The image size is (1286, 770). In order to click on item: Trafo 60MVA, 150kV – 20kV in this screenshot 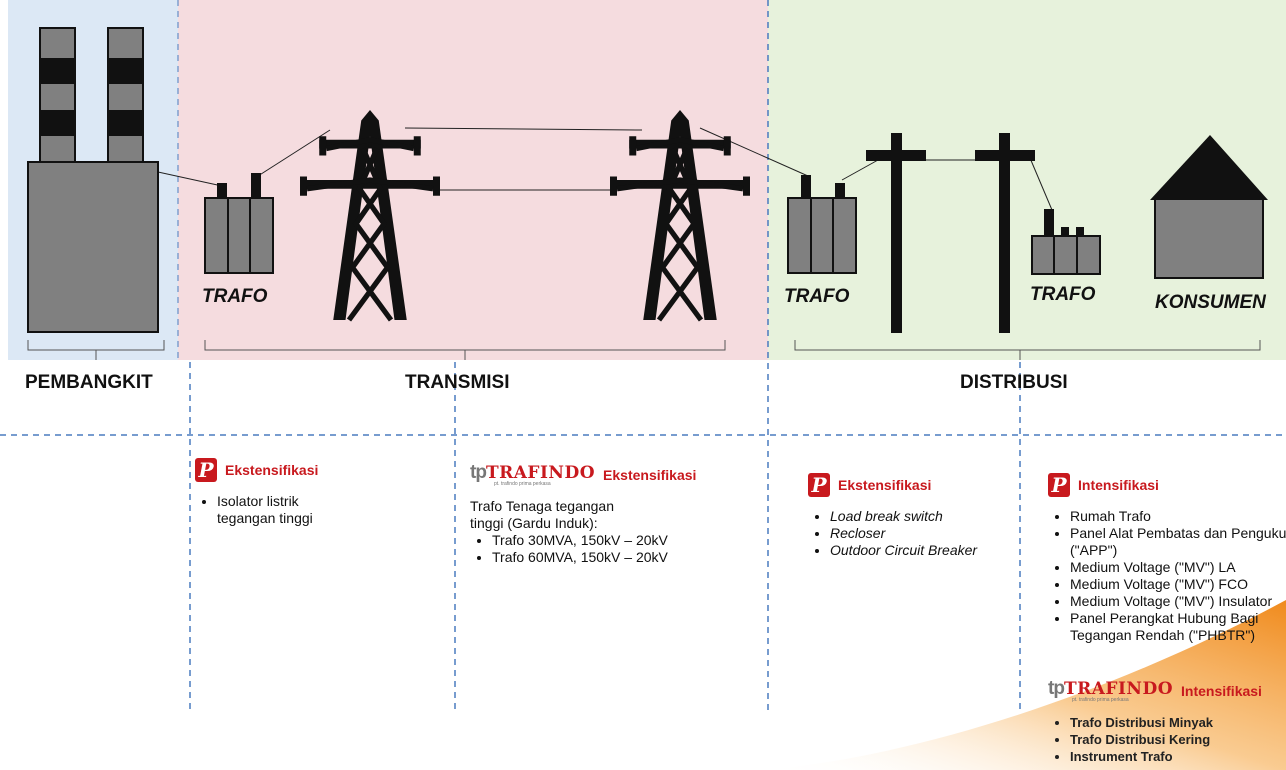, I will do `click(592, 557)`.